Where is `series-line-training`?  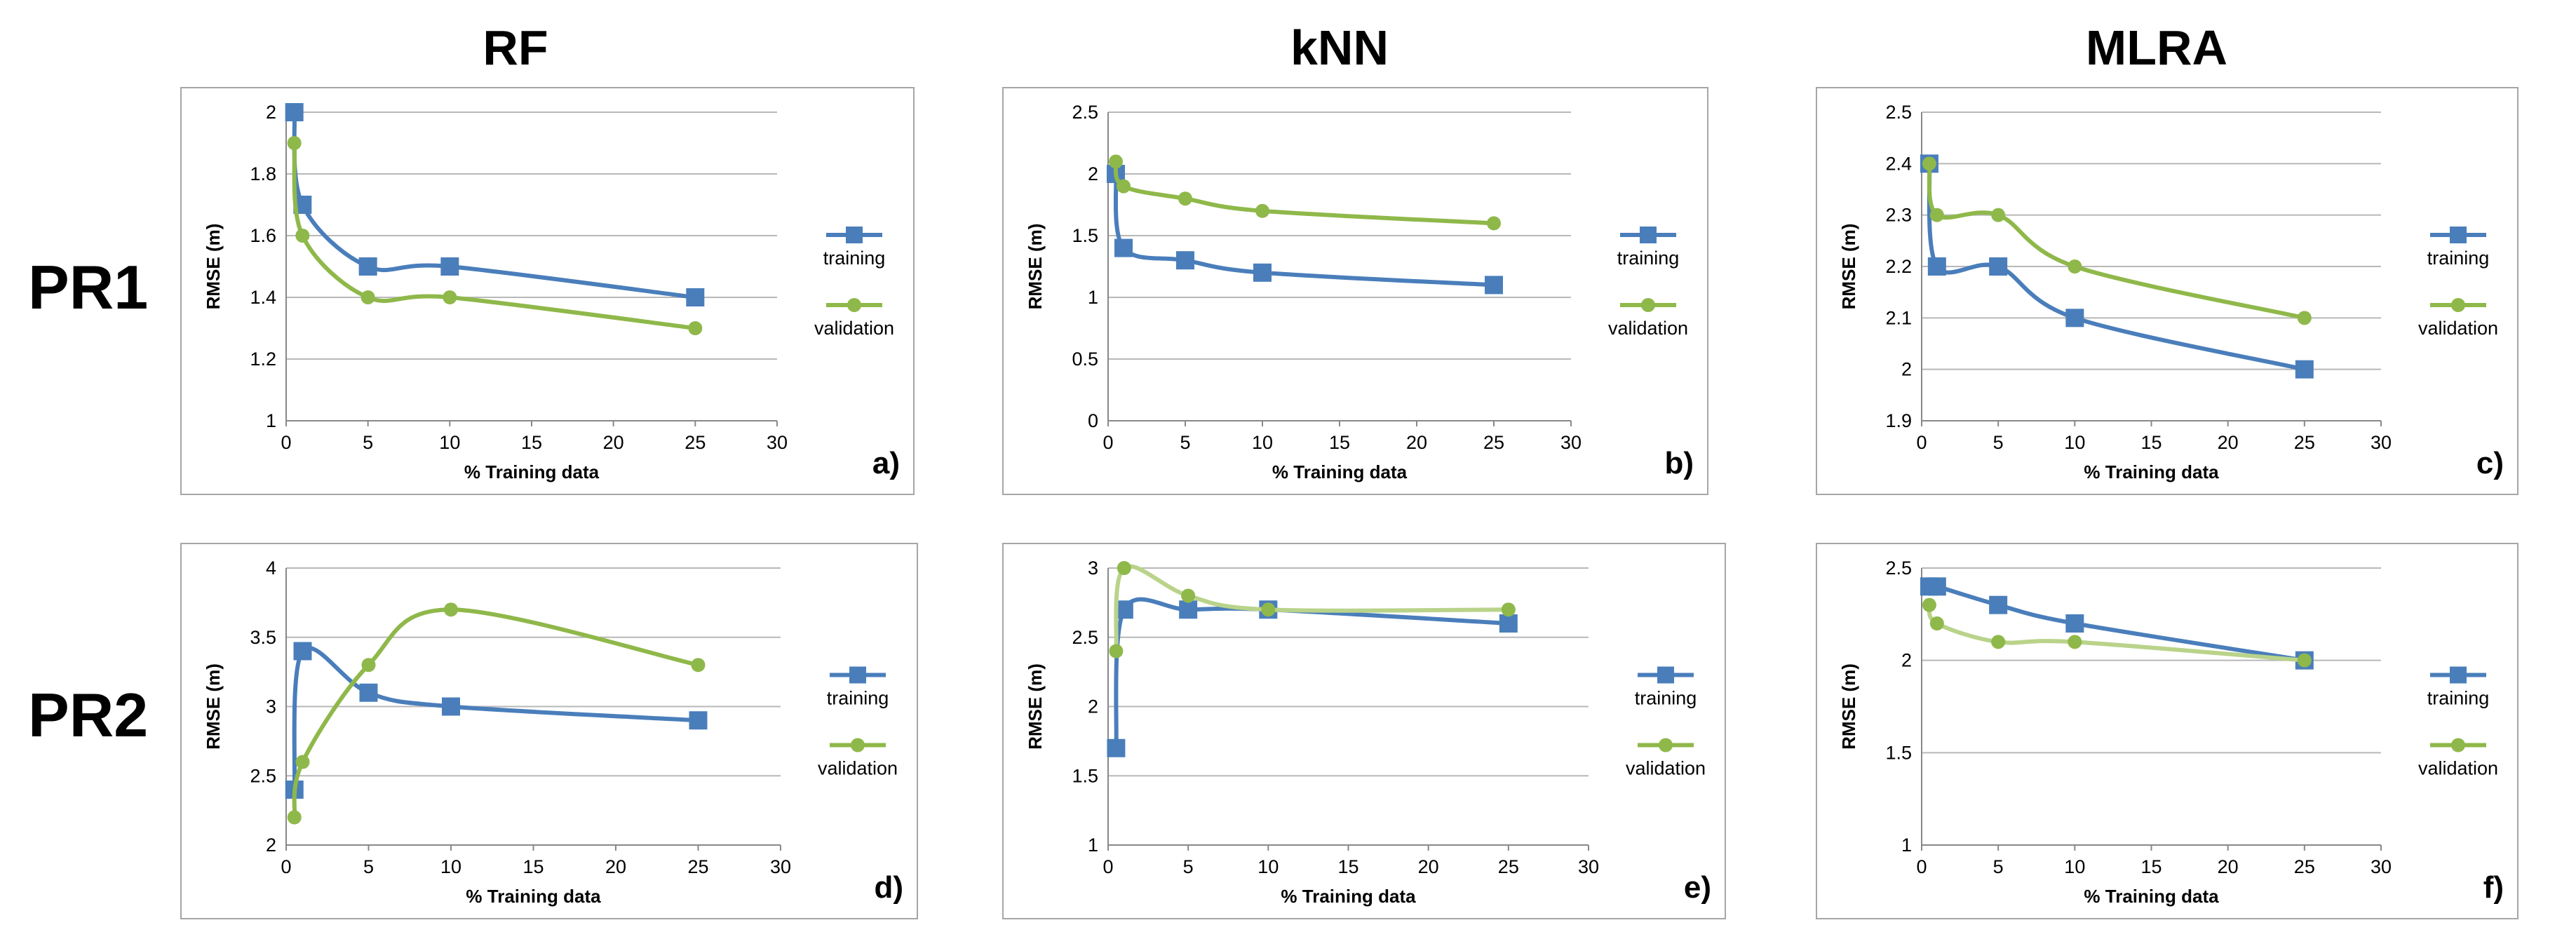 series-line-training is located at coordinates (2116, 267).